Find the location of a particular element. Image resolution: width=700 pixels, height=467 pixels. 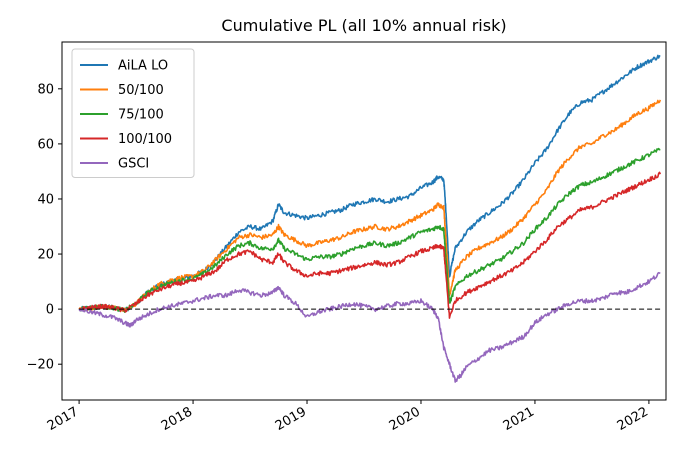

x-tick-label: 2021 is located at coordinates (519, 419).